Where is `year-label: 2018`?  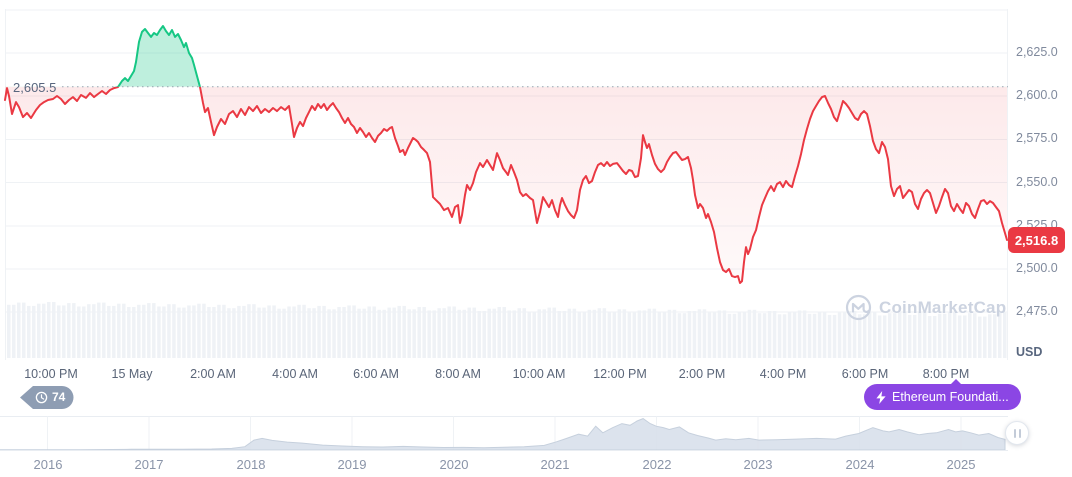 year-label: 2018 is located at coordinates (251, 464).